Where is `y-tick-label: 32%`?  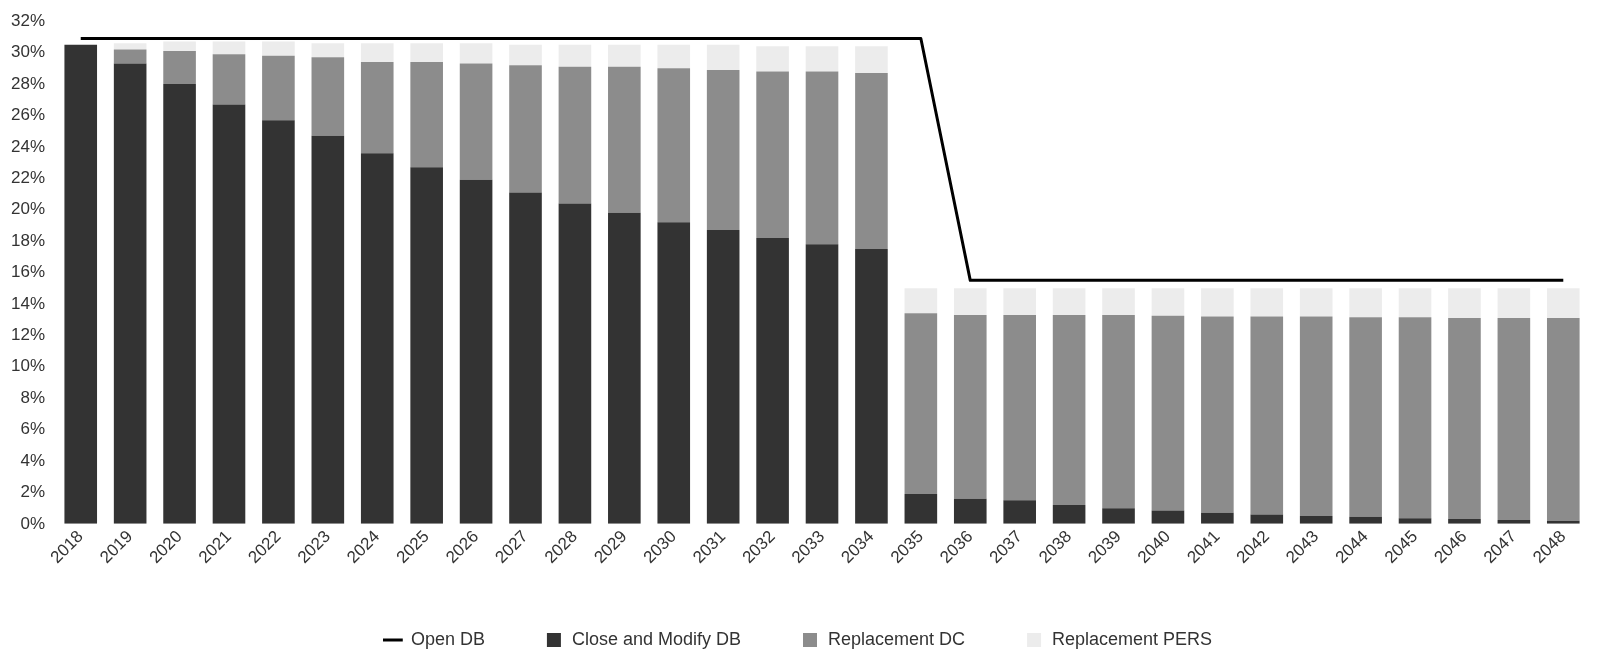
y-tick-label: 32% is located at coordinates (28, 20).